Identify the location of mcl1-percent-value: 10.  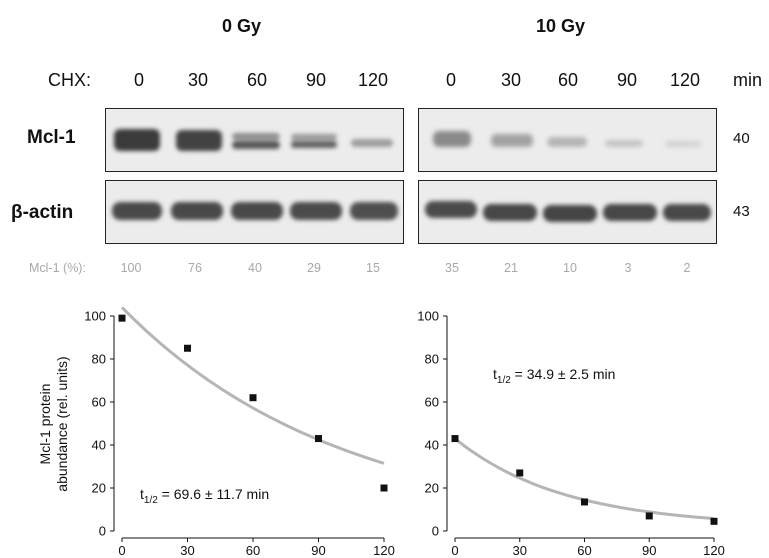
(570, 268).